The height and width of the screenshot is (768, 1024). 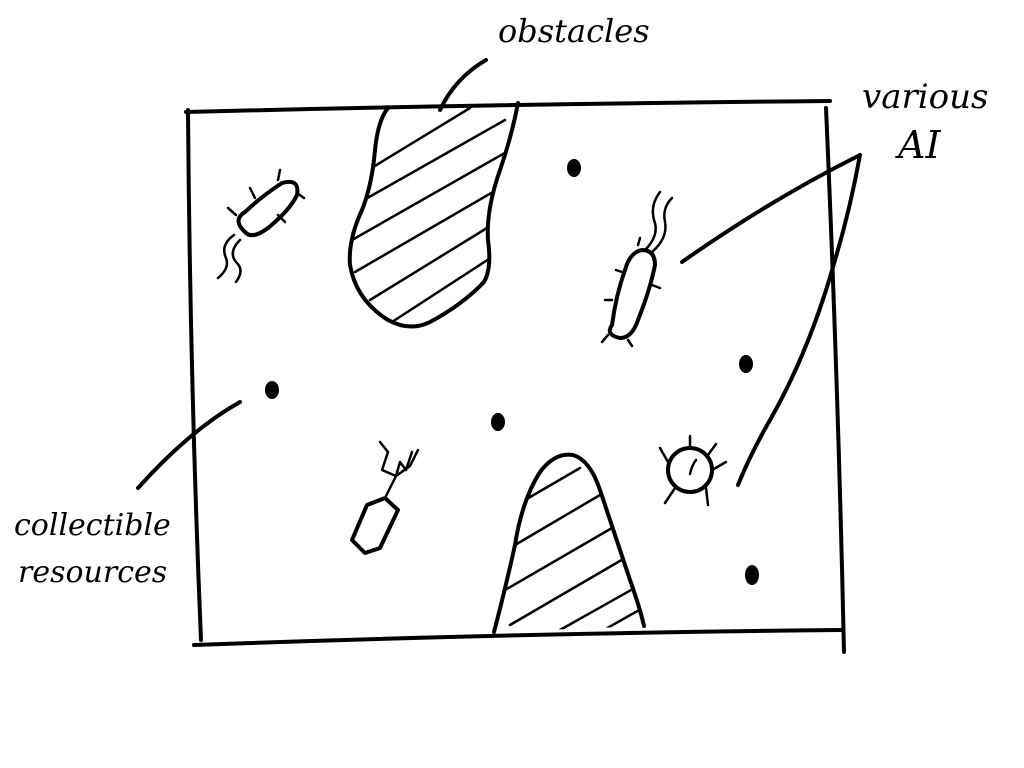 What do you see at coordinates (637, 269) in the screenshot?
I see `rod-microbe-agent-icon` at bounding box center [637, 269].